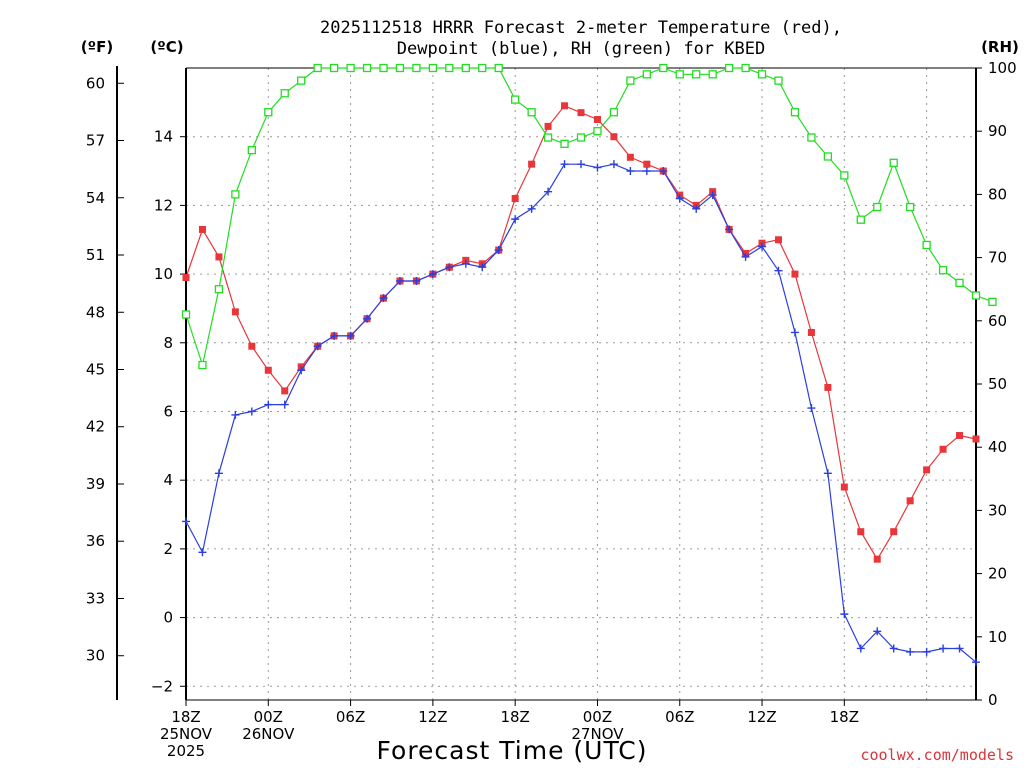 This screenshot has height=768, width=1024. Describe the element at coordinates (993, 700) in the screenshot. I see `rh-tick-label: 0` at that location.